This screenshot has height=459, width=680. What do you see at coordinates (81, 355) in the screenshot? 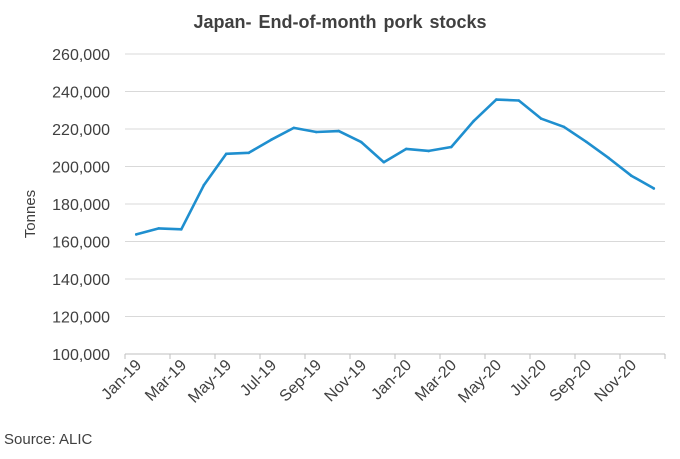
I see `y-tick-label: 100,000` at bounding box center [81, 355].